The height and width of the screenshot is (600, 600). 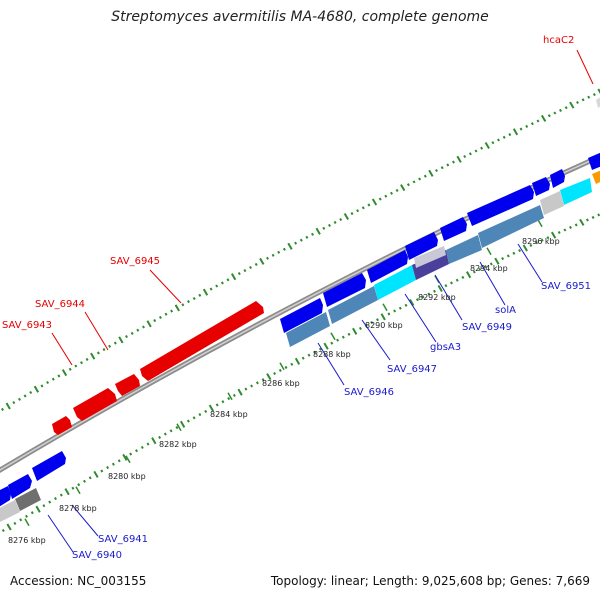 What do you see at coordinates (369, 392) in the screenshot?
I see `gene-label-sav6946: SAV_6946` at bounding box center [369, 392].